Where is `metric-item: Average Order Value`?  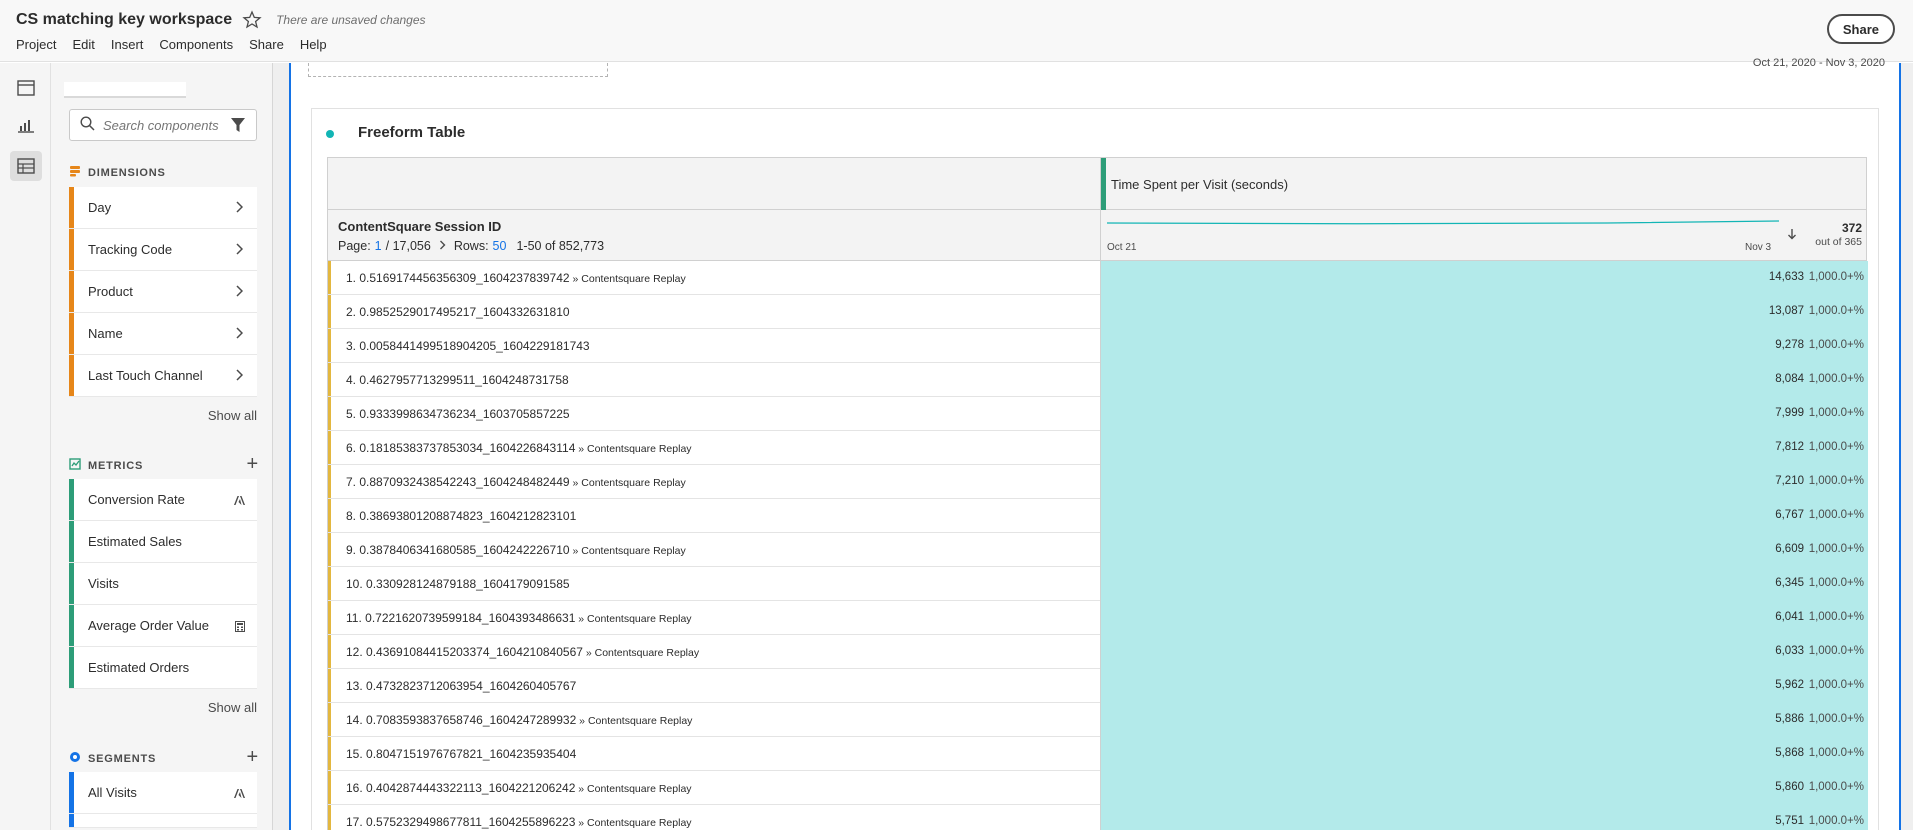 metric-item: Average Order Value is located at coordinates (163, 626).